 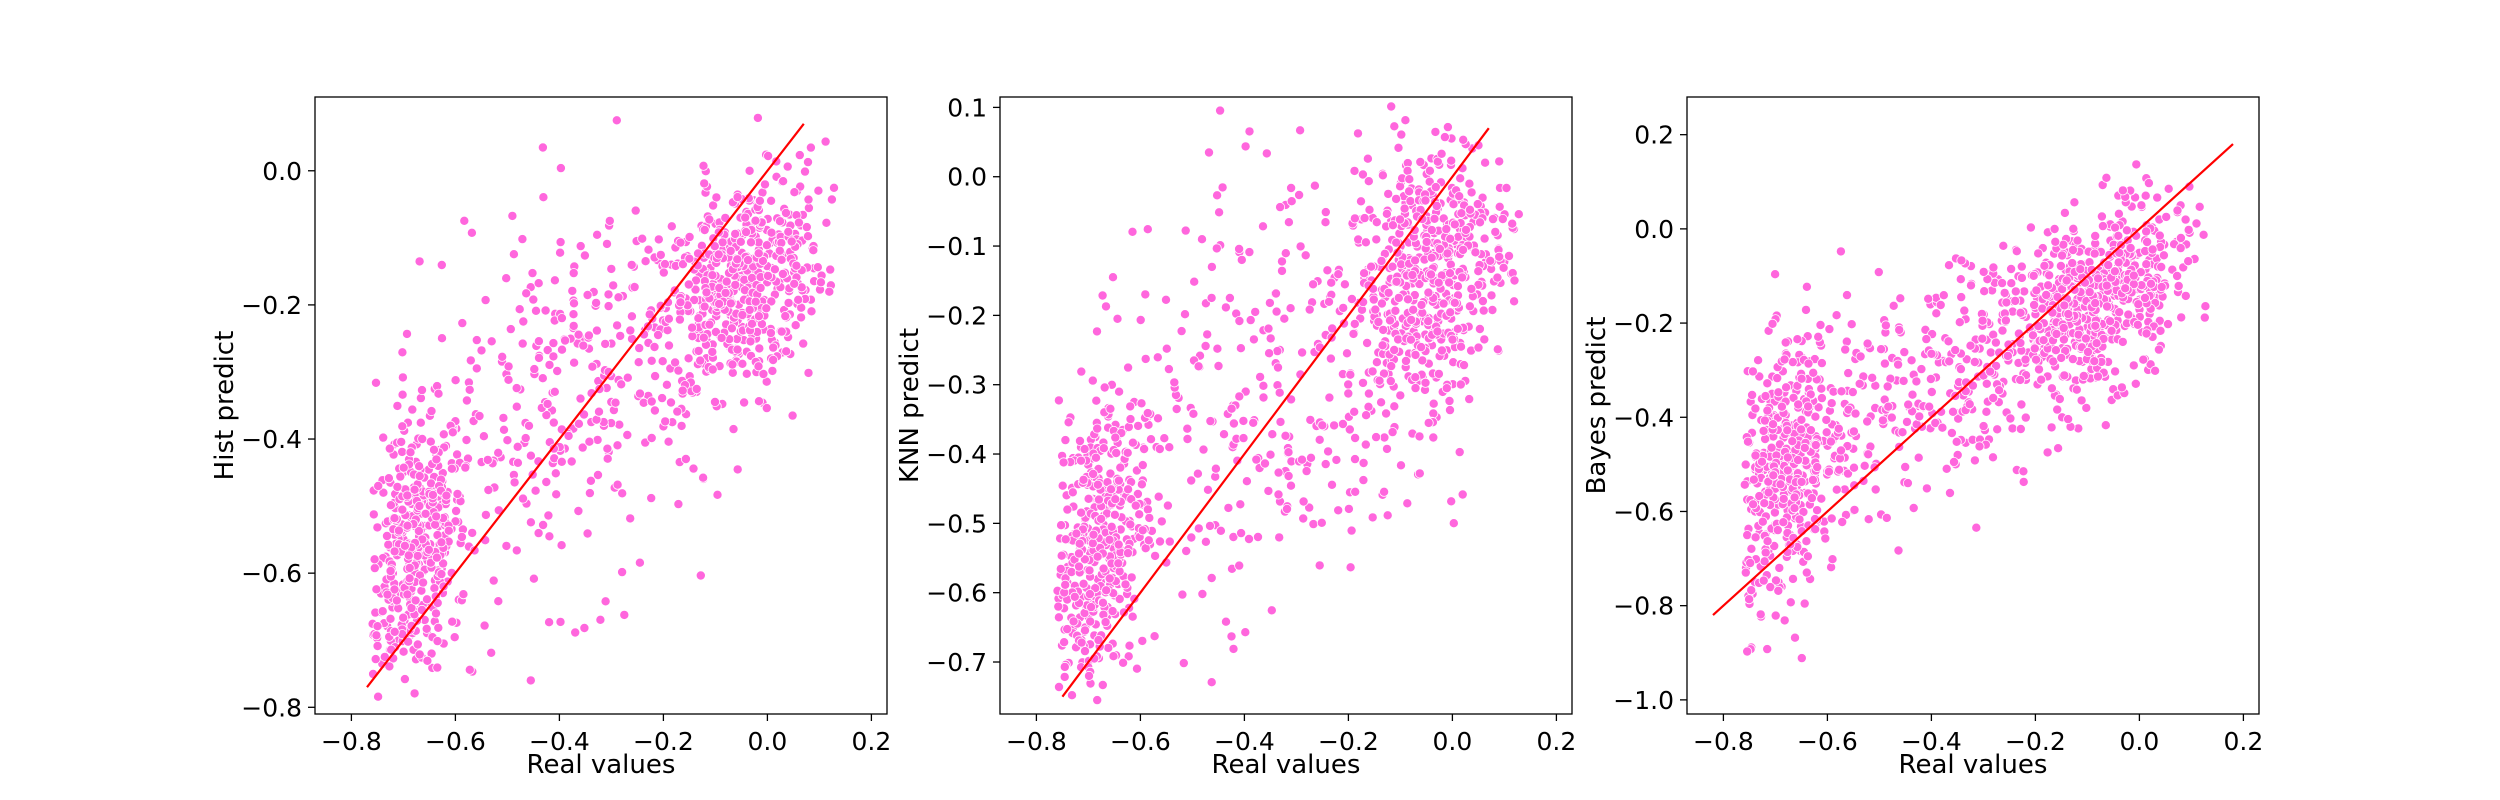 I want to click on x-tick-label: 0.0, so click(x=768, y=741).